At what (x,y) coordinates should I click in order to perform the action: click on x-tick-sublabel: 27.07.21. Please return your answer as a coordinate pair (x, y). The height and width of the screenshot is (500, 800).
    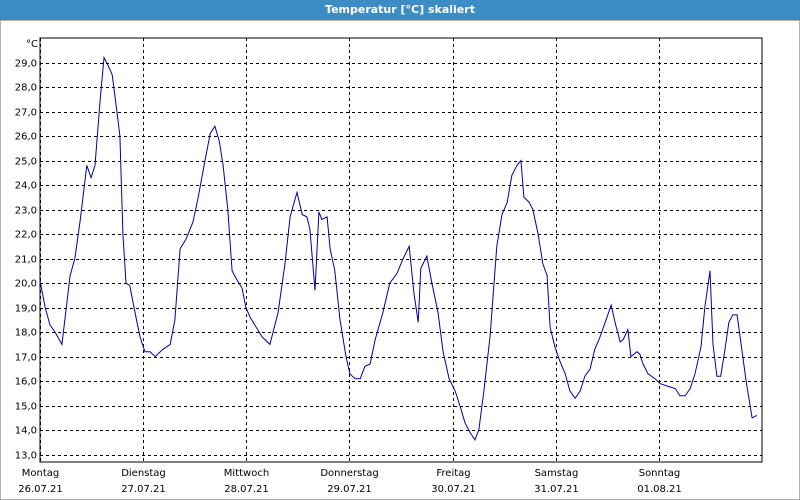
    Looking at the image, I should click on (143, 489).